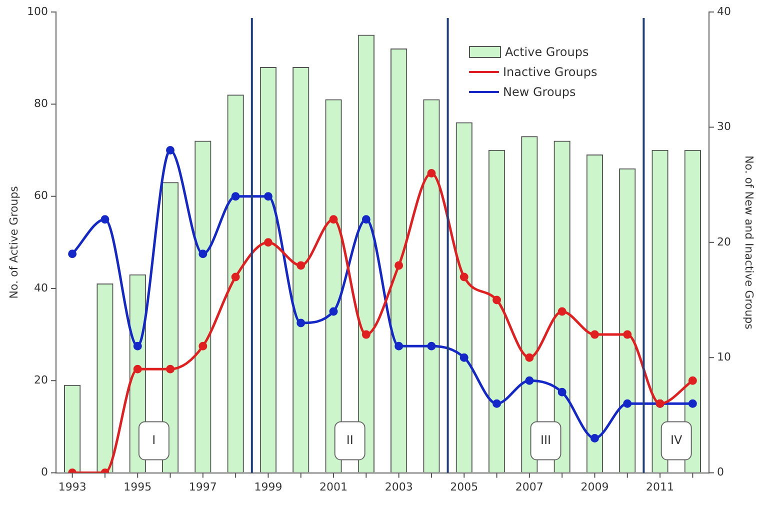  I want to click on x-tick-label: 1995, so click(138, 487).